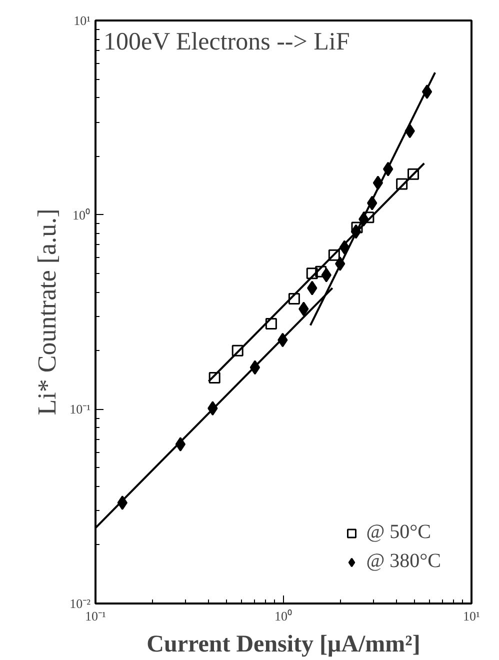 Image resolution: width=499 pixels, height=660 pixels. What do you see at coordinates (95, 616) in the screenshot?
I see `x-tick-label: 10⁻¹` at bounding box center [95, 616].